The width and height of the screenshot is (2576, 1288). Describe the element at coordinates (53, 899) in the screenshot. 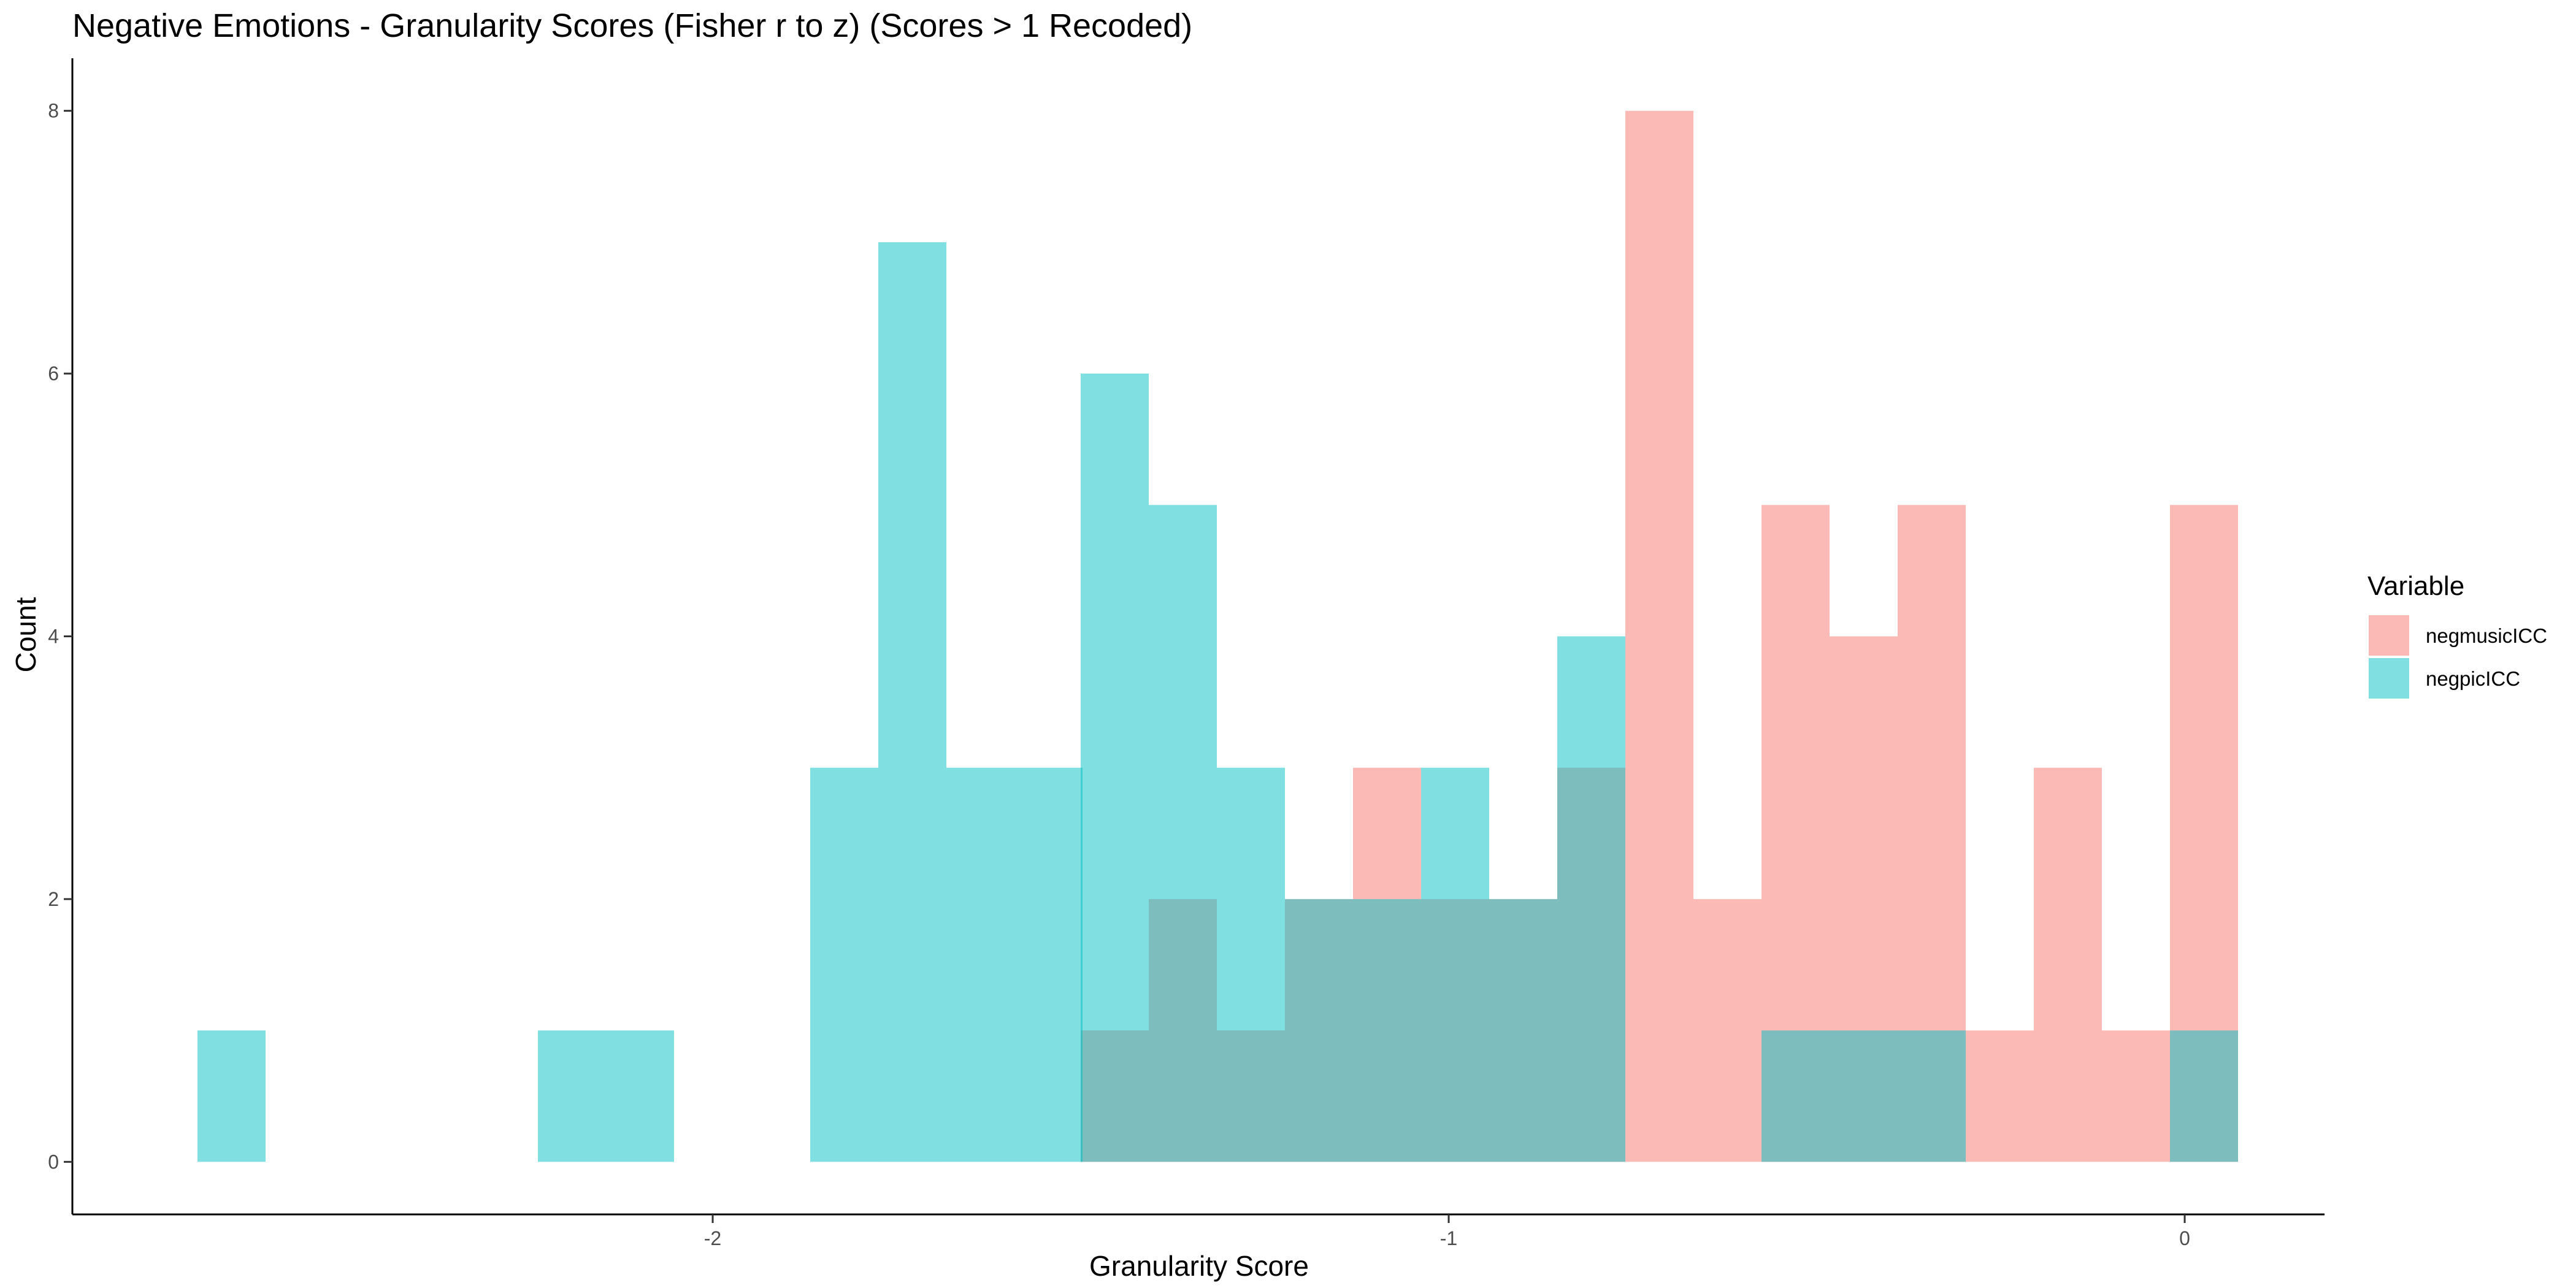

I see `y-tick-label: 2` at that location.